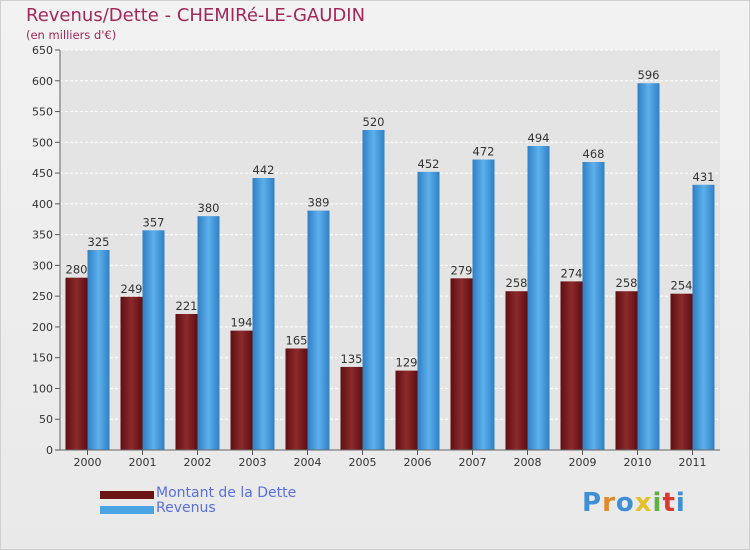 This screenshot has height=550, width=750. I want to click on data-label-revenue: 472, so click(484, 152).